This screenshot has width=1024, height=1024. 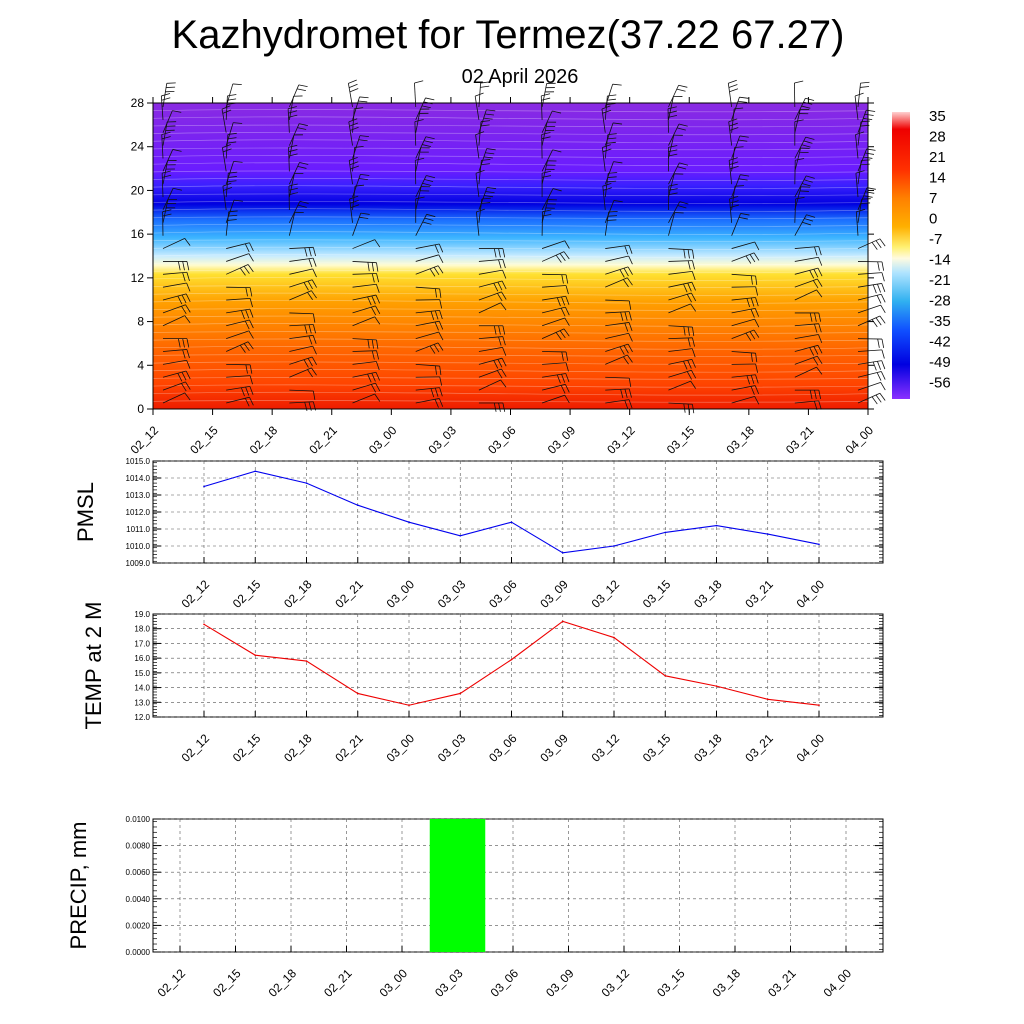 I want to click on y-tick-label: 0.0040, so click(x=138, y=899).